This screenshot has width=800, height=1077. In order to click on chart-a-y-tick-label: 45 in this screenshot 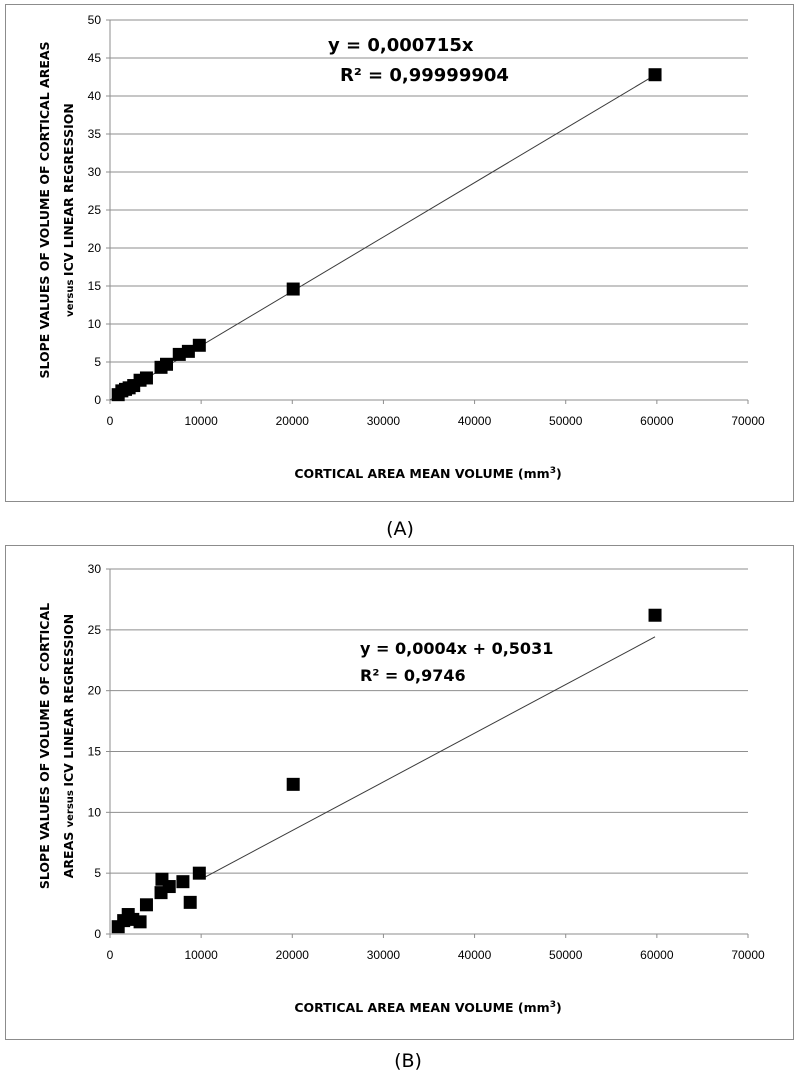, I will do `click(95, 58)`.